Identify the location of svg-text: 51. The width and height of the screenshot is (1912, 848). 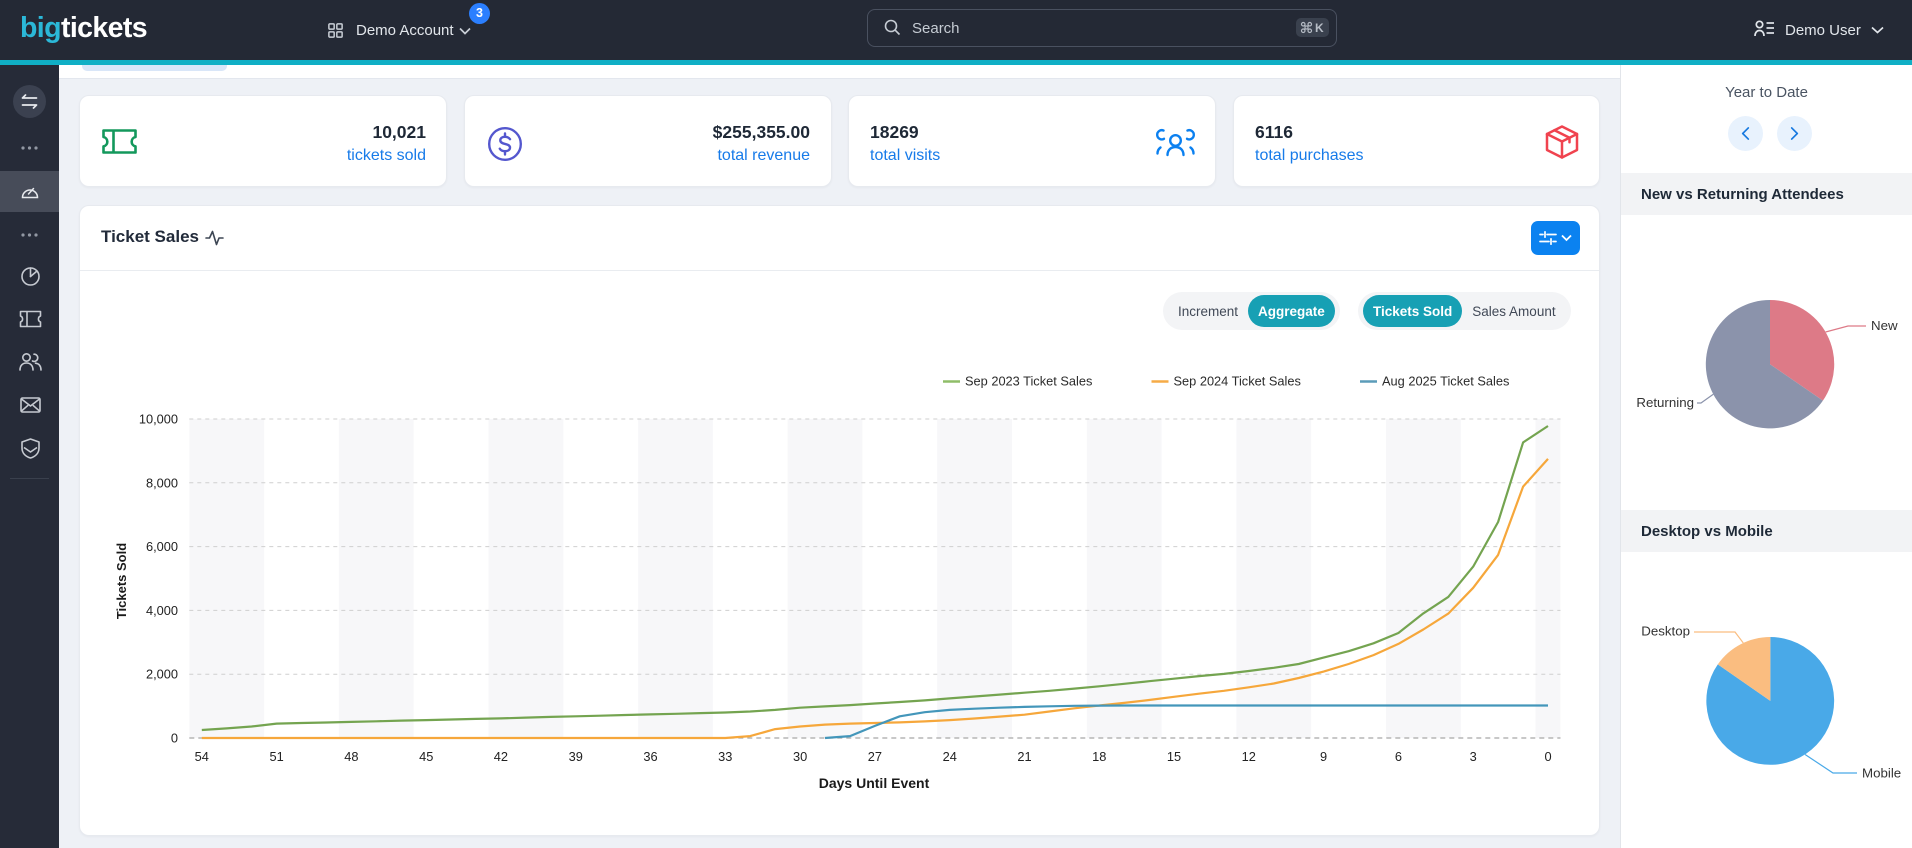
(276, 756).